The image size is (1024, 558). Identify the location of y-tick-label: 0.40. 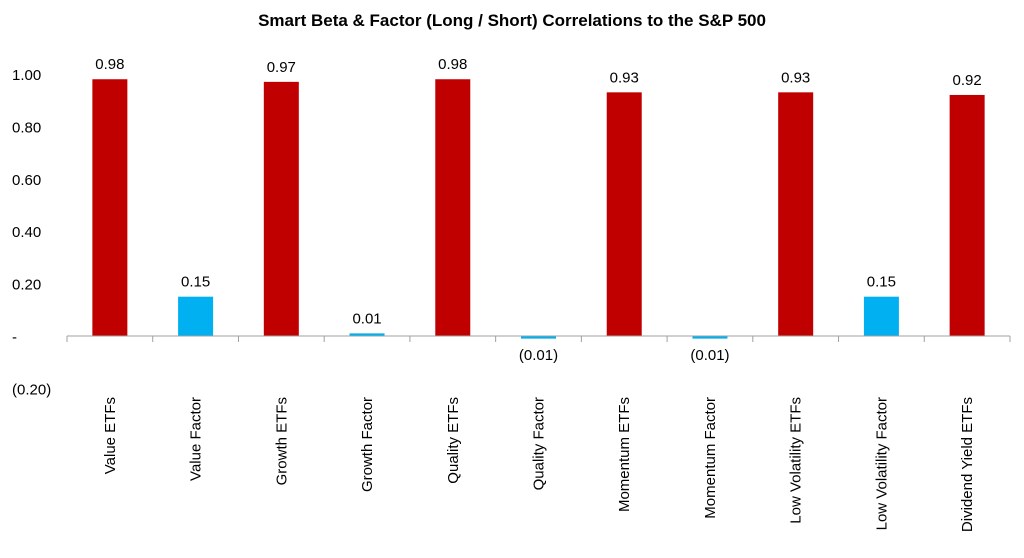
(26, 232).